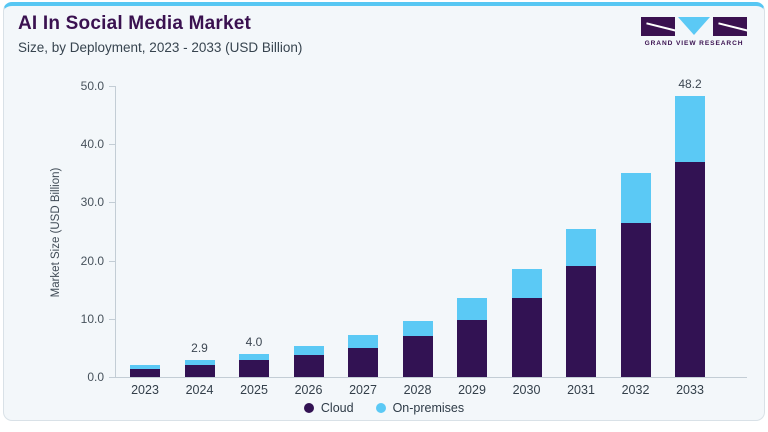 The height and width of the screenshot is (432, 768). What do you see at coordinates (254, 357) in the screenshot?
I see `bar-on-premises-2025` at bounding box center [254, 357].